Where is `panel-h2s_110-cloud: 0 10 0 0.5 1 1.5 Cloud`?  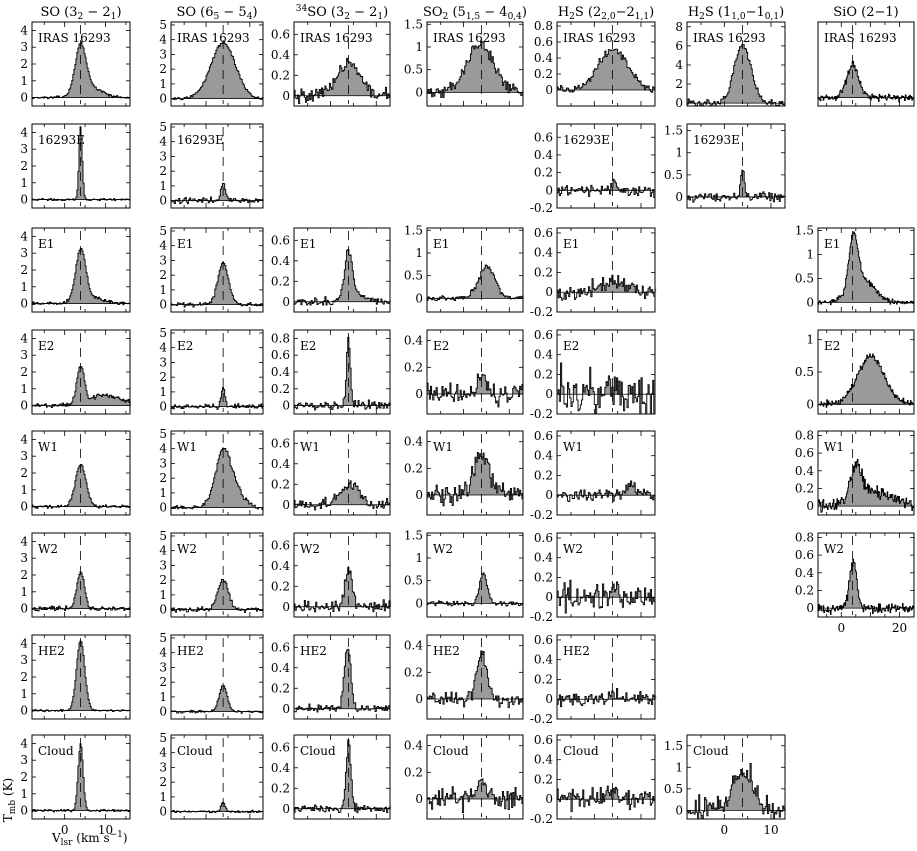 panel-h2s_110-cloud: 0 10 0 0.5 1 1.5 Cloud is located at coordinates (725, 785).